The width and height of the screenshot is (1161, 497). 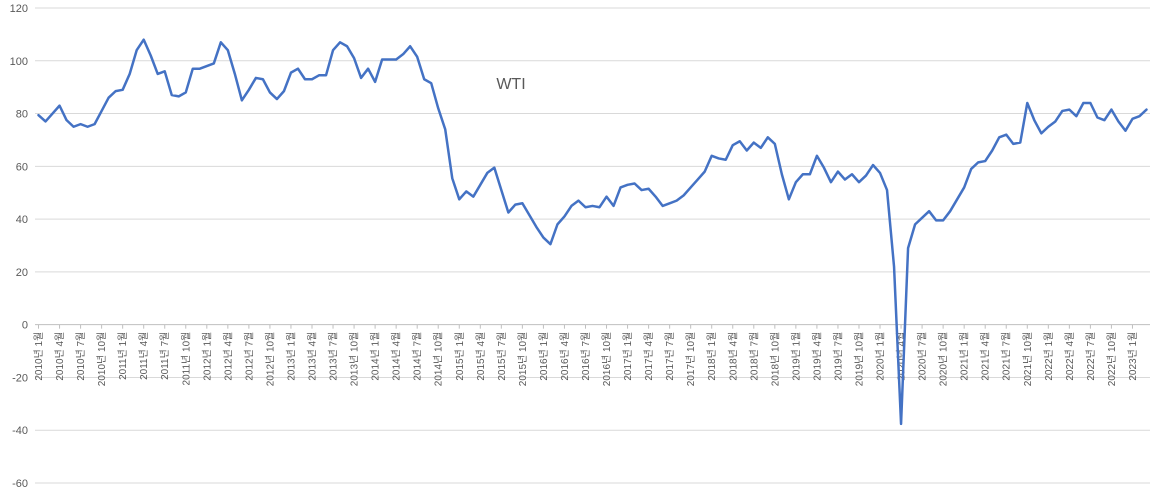 I want to click on y-axis: -60 -40 -20 0 20 40 60 80 100 120, so click(x=19, y=246).